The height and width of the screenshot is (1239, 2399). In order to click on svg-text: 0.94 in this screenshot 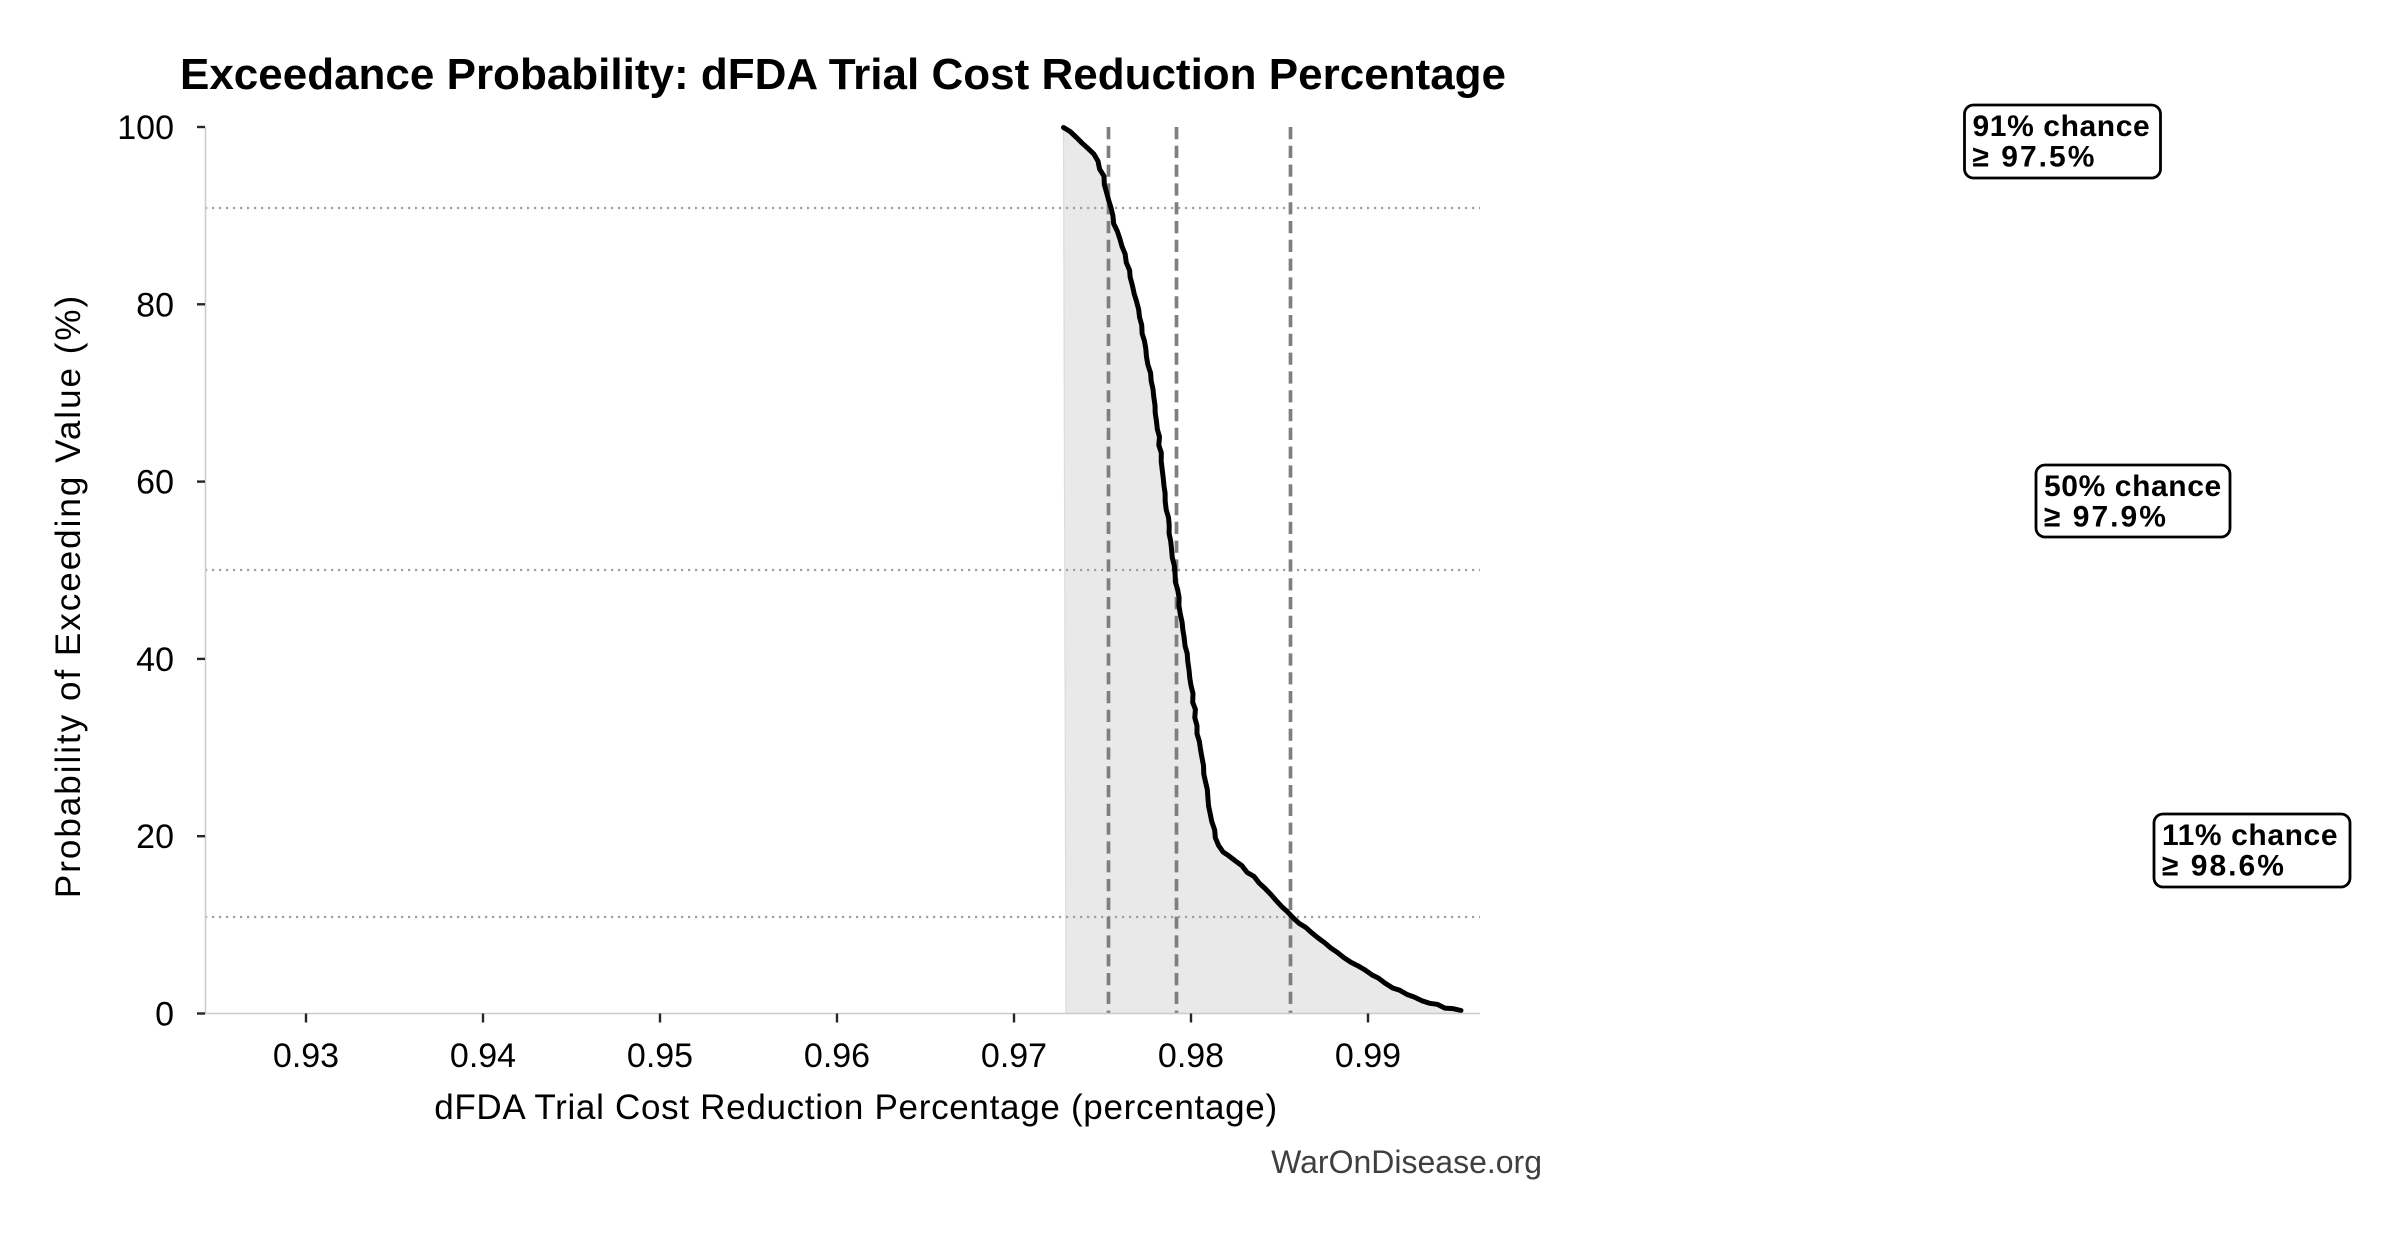, I will do `click(483, 1056)`.